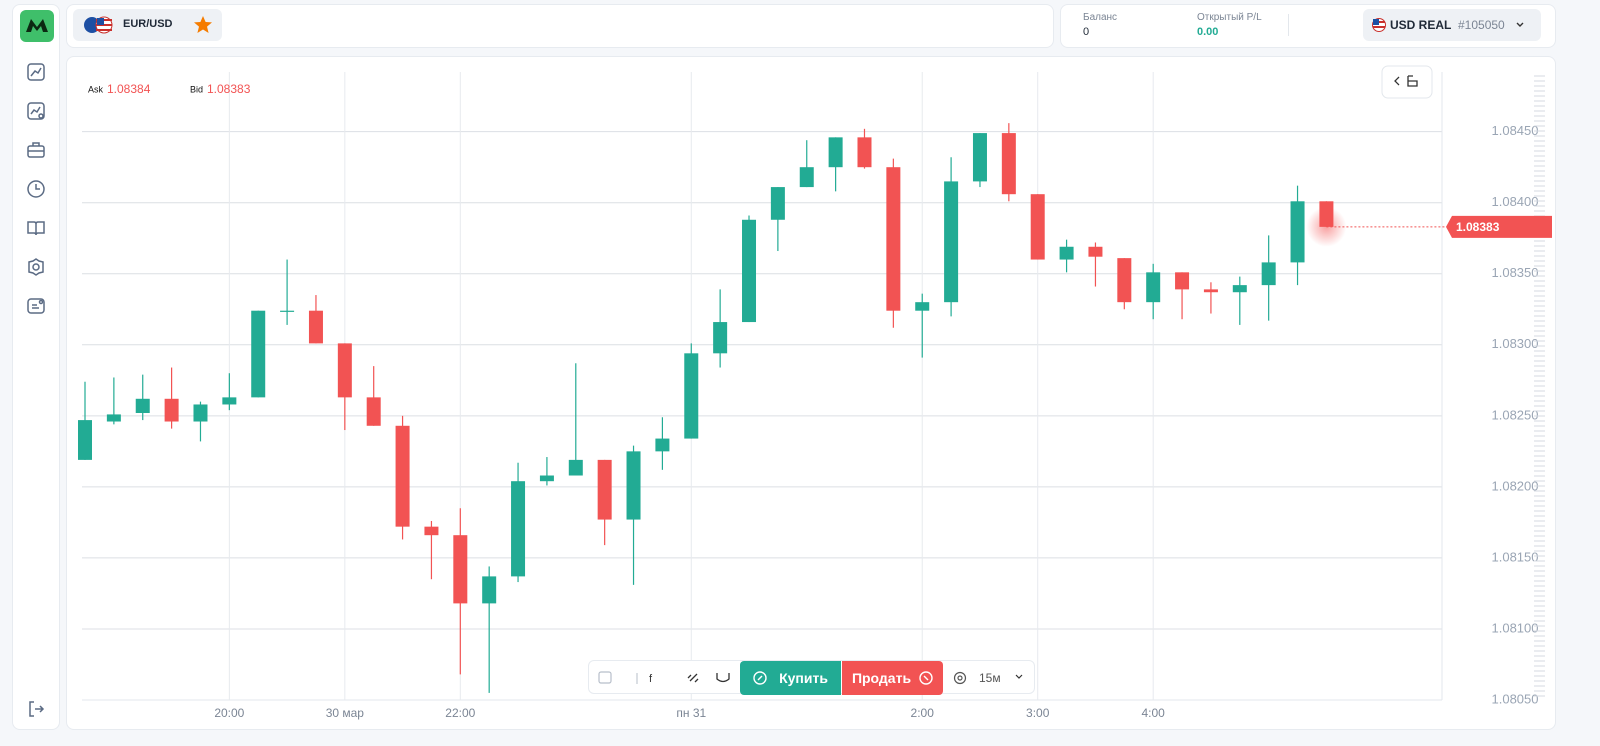  Describe the element at coordinates (667, 678) in the screenshot. I see `tool-icons: f` at that location.